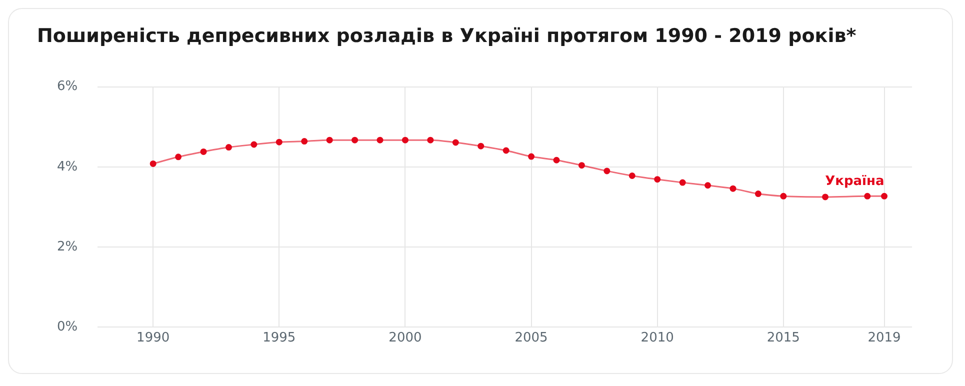  What do you see at coordinates (657, 338) in the screenshot?
I see `x-tick-label: 2010` at bounding box center [657, 338].